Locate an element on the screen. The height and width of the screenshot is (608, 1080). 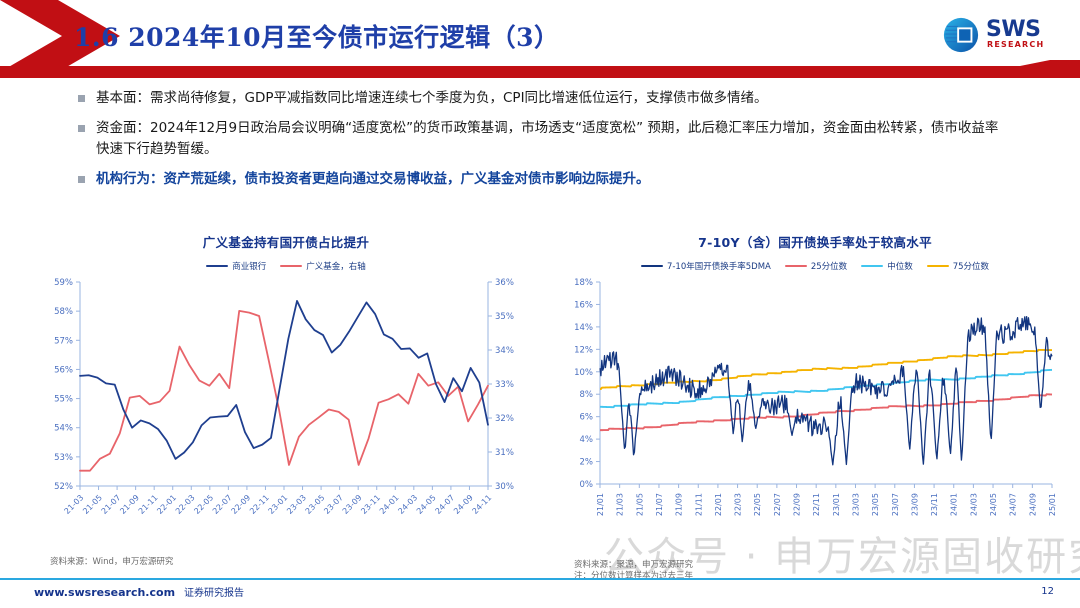
svg-text: 23-11 is located at coordinates (370, 504).